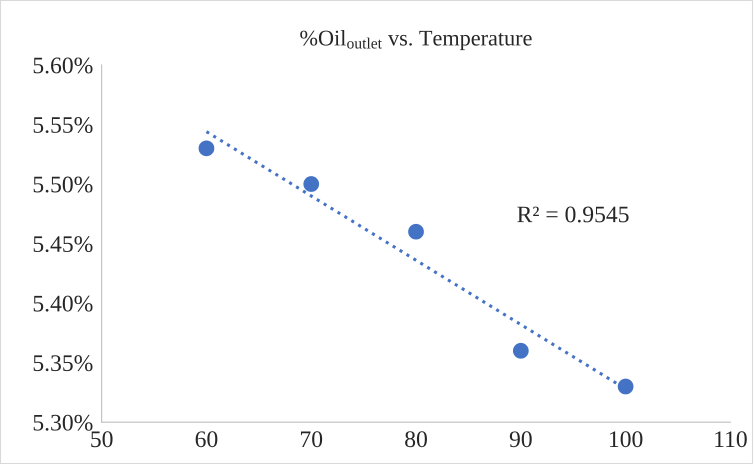 The image size is (753, 464). Describe the element at coordinates (63, 65) in the screenshot. I see `y-tick-label: 5.60%` at that location.